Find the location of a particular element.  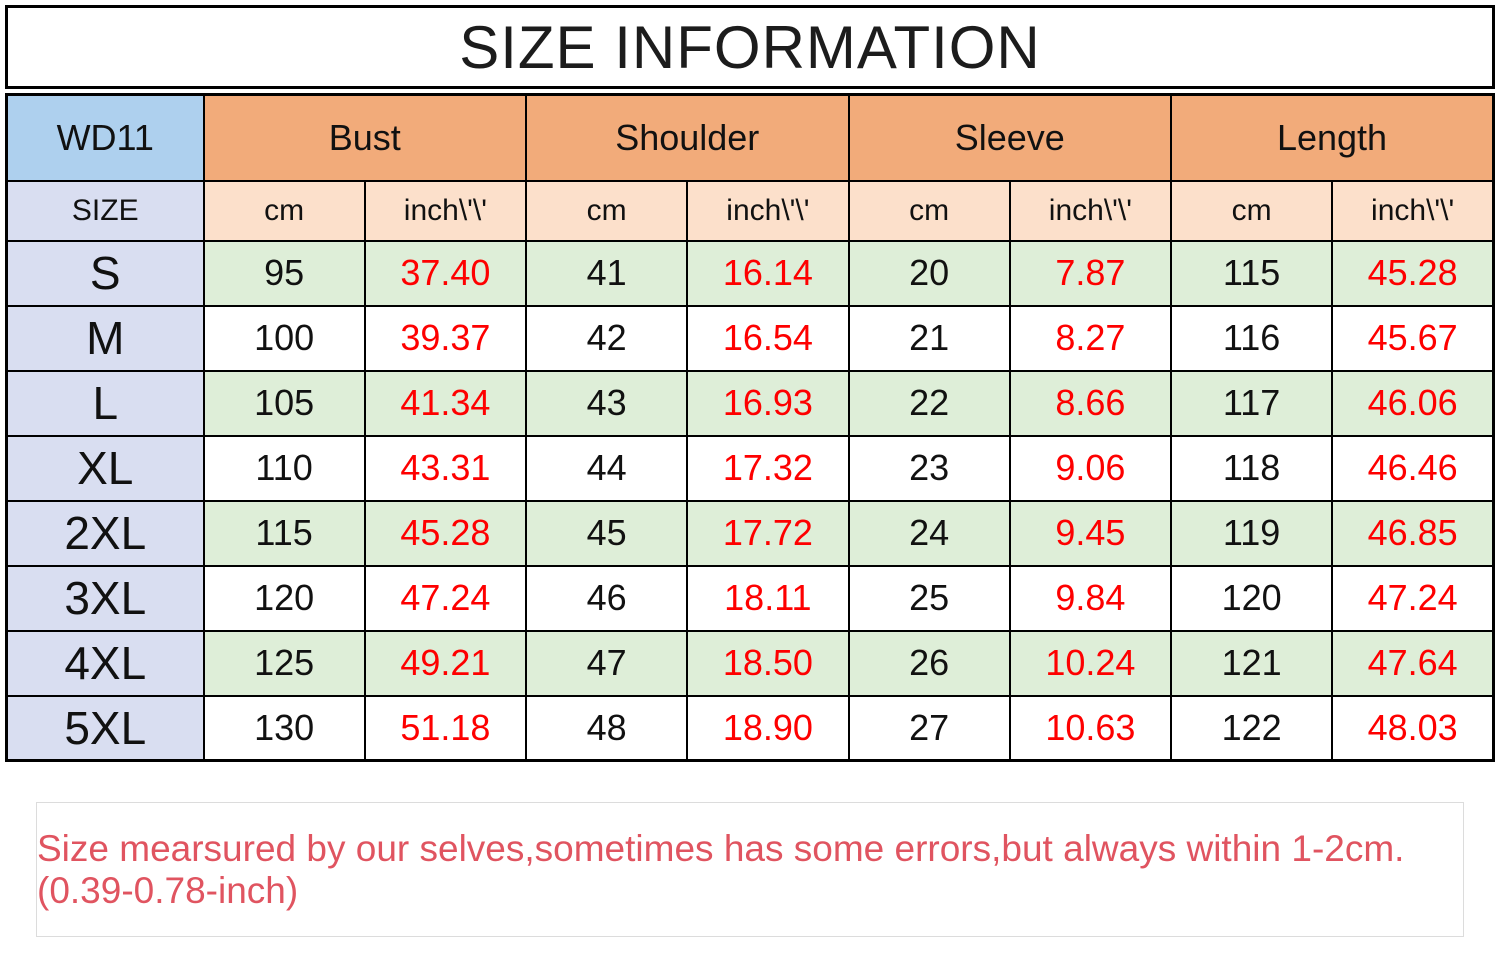

bust-cm-value: 110 is located at coordinates (284, 468).